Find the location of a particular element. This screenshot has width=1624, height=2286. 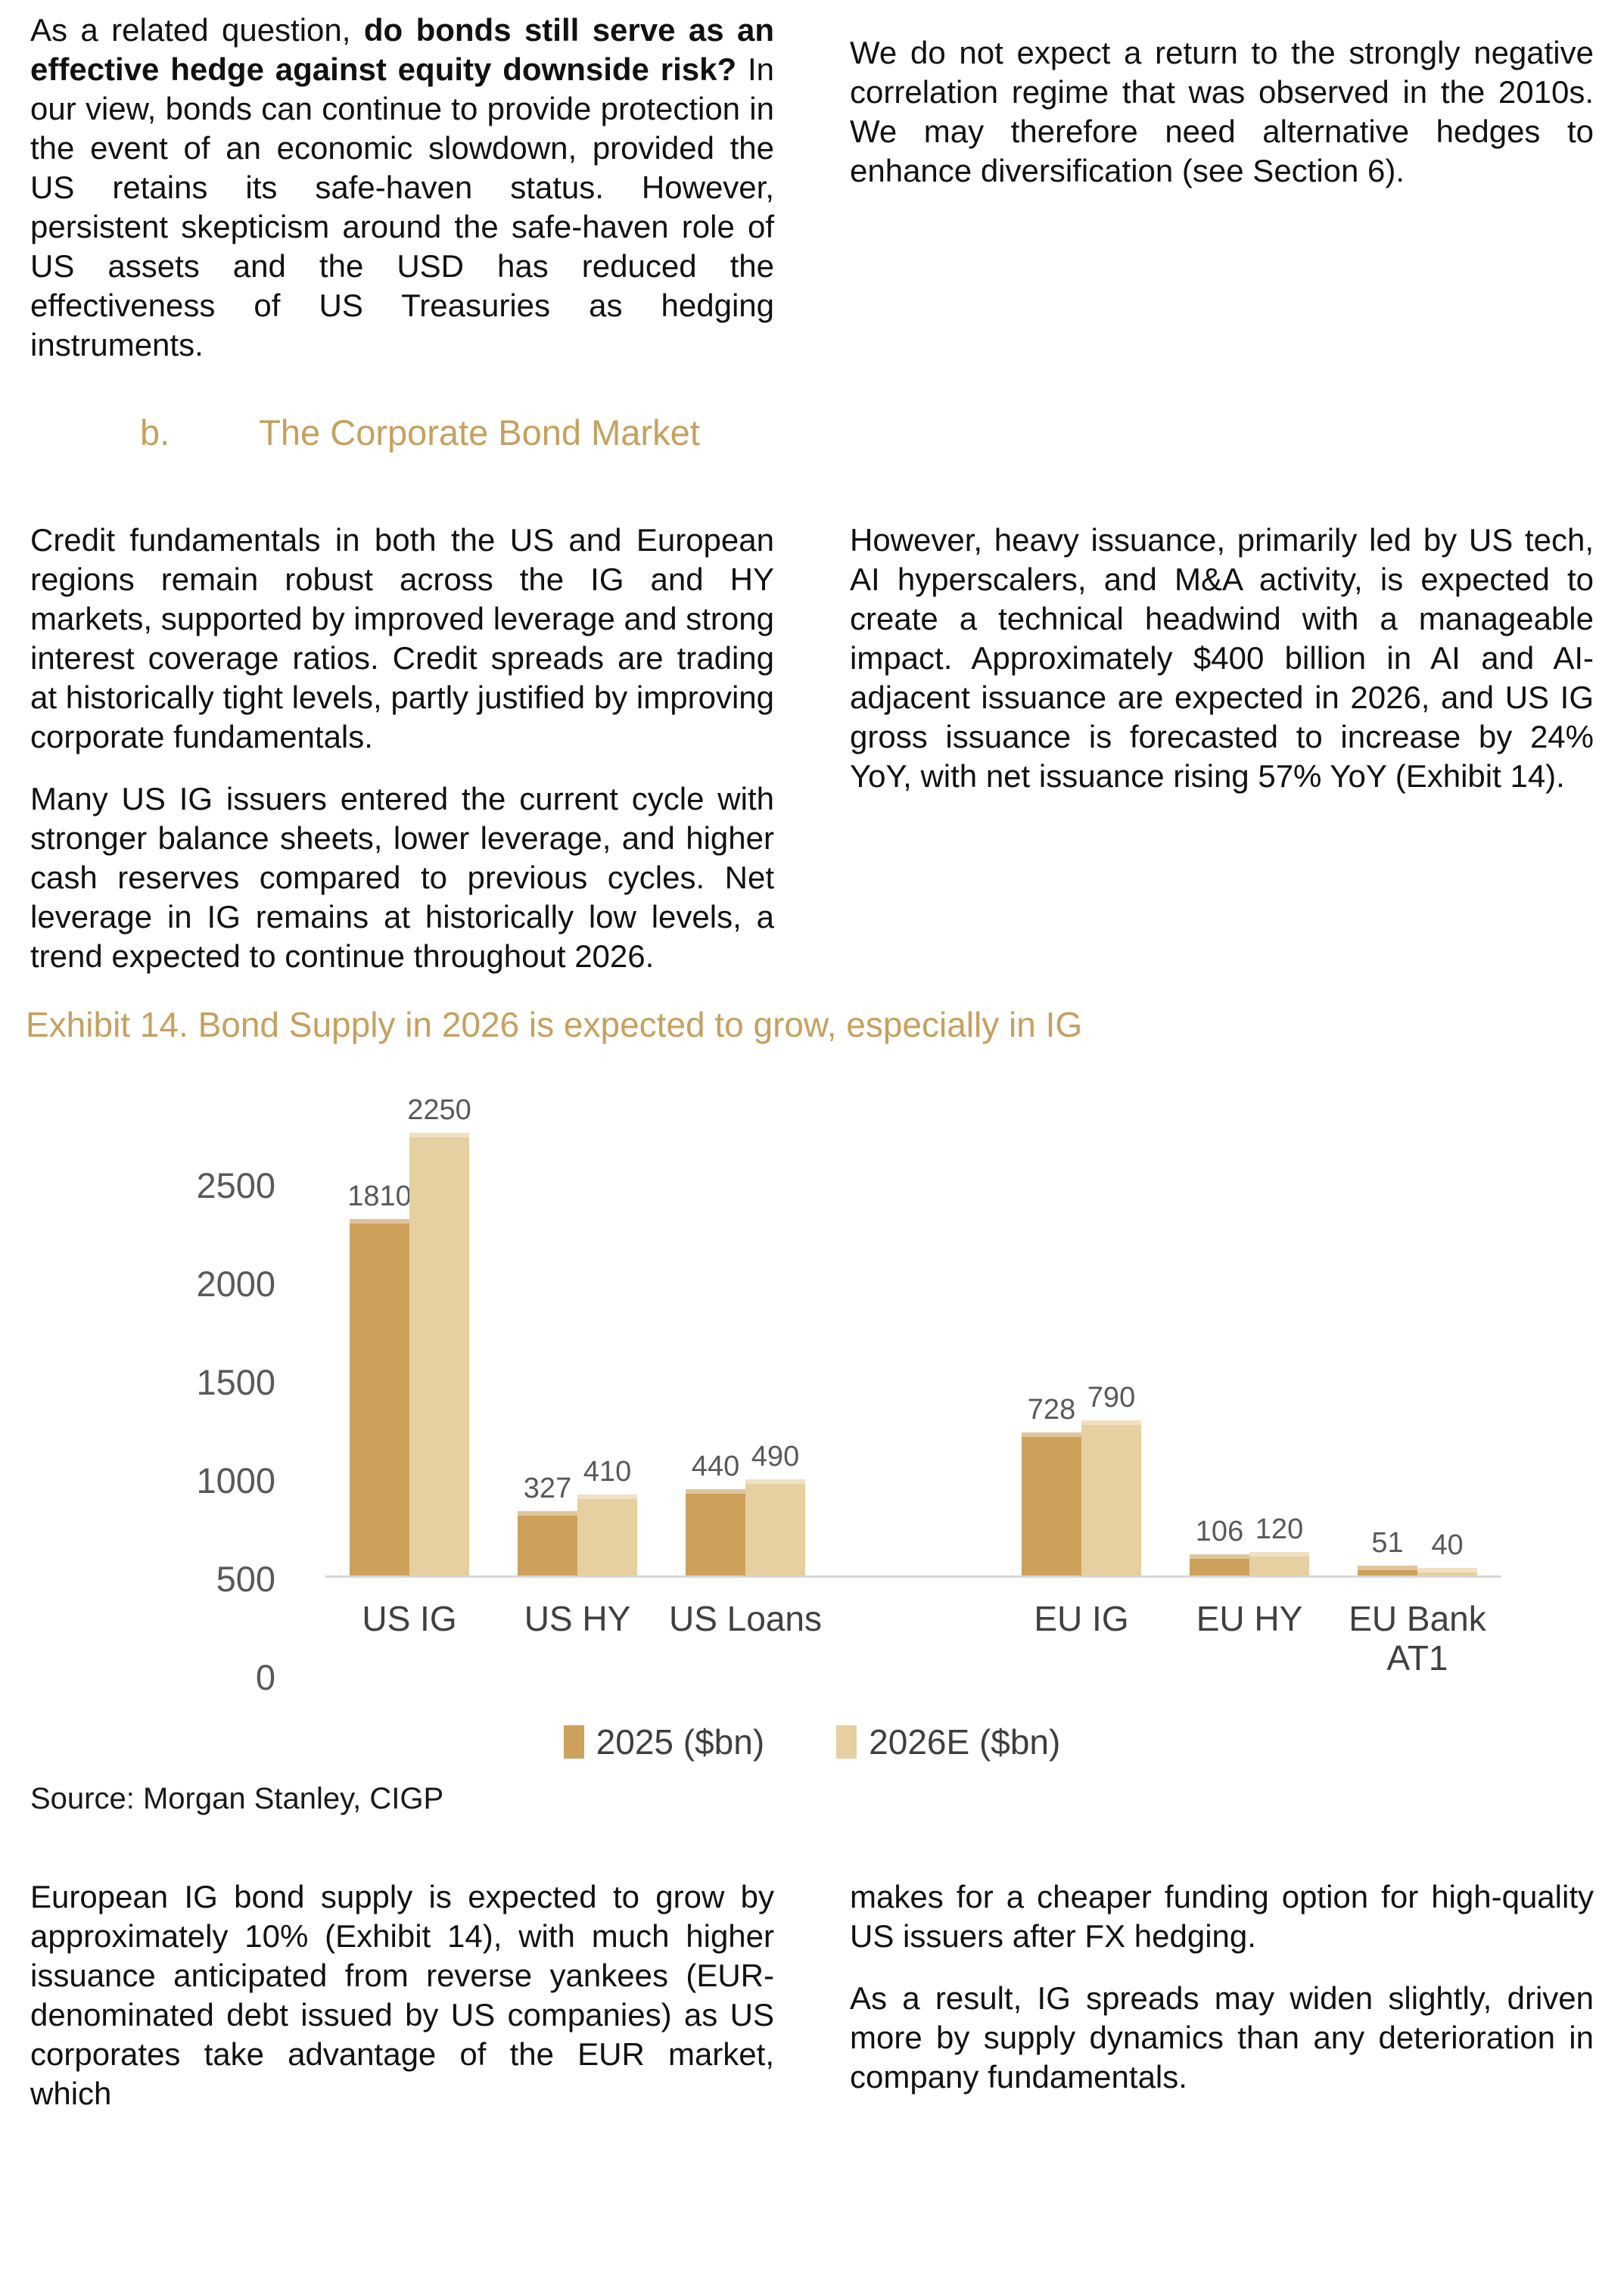

category-spacer is located at coordinates (913, 1638).